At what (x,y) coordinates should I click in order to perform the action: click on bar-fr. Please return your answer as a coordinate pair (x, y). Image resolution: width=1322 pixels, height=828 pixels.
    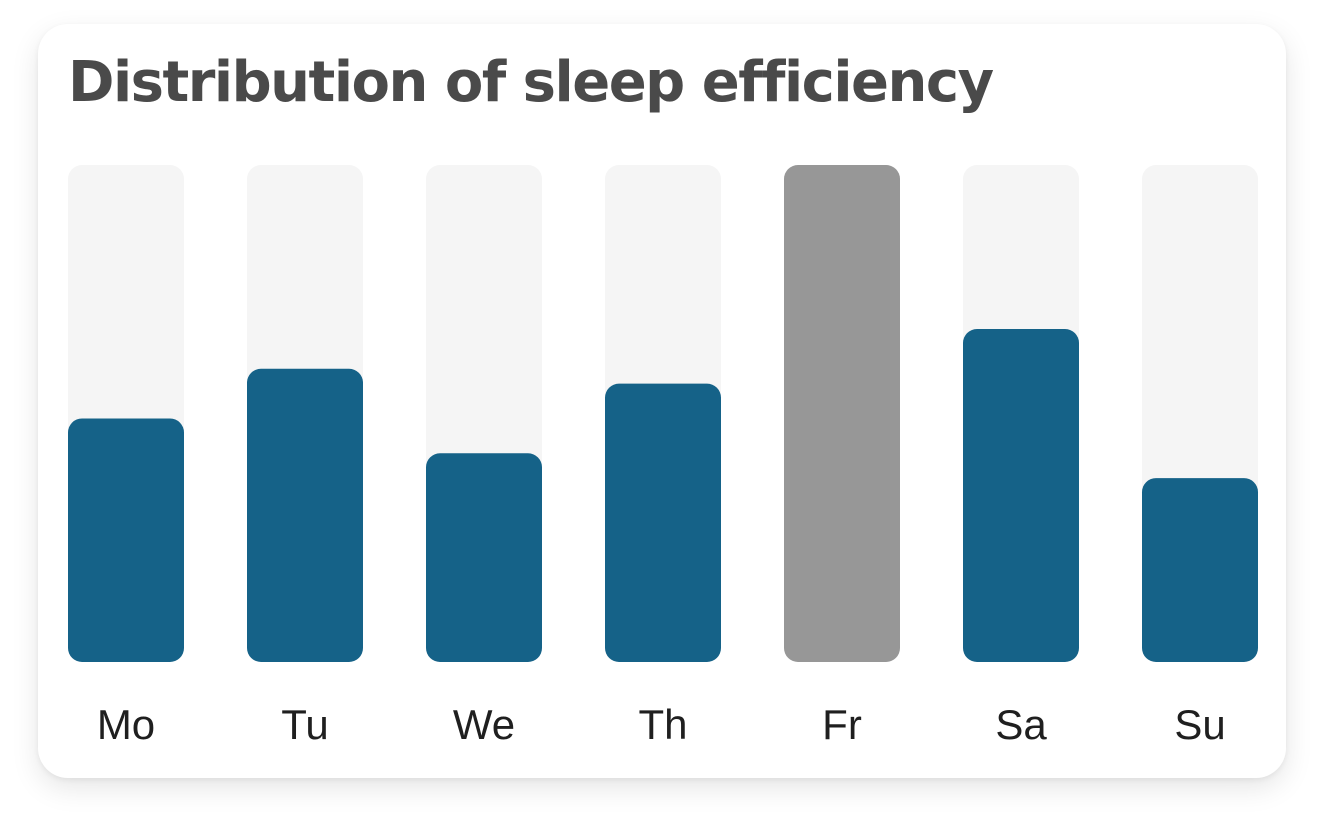
    Looking at the image, I should click on (842, 413).